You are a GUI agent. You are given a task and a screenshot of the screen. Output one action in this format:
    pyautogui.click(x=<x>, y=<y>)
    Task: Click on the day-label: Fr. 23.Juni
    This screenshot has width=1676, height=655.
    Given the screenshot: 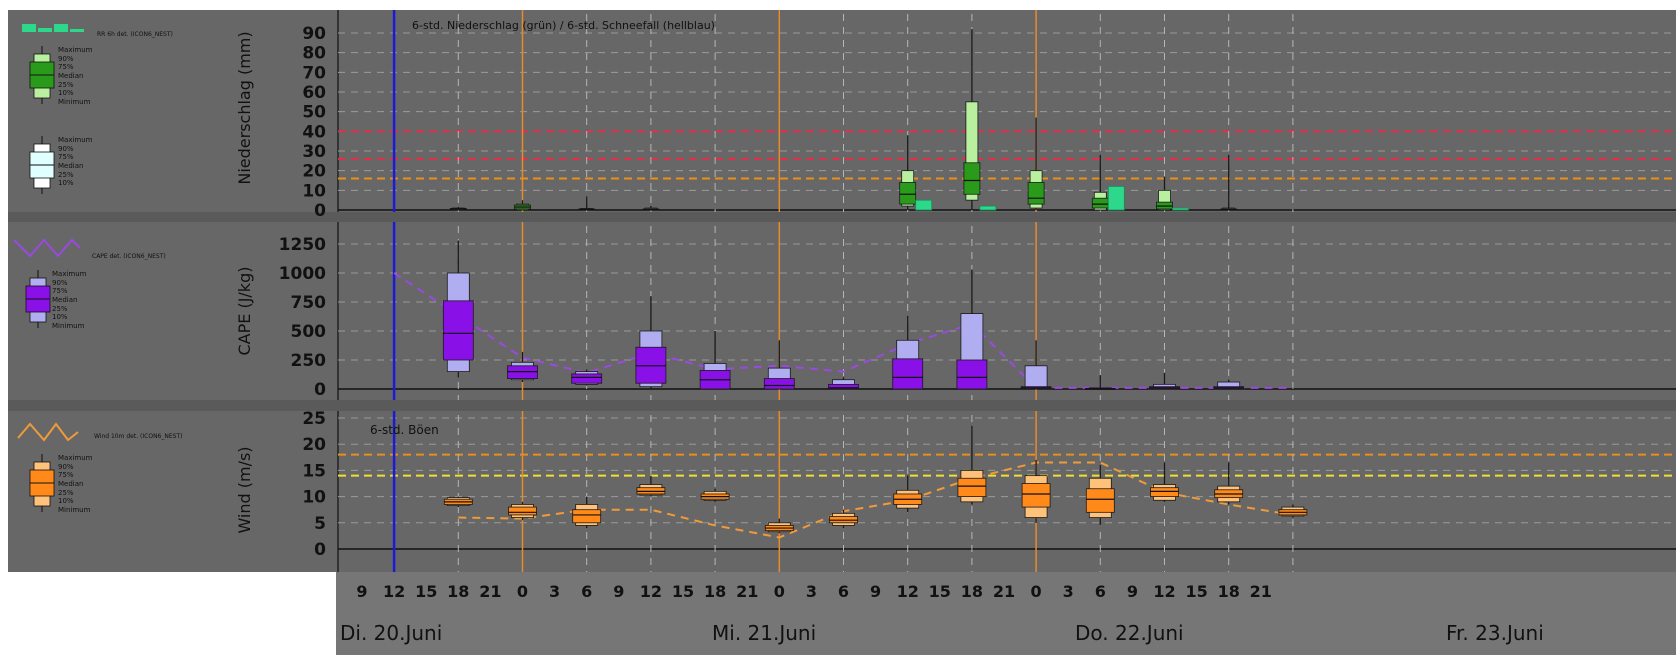 What is the action you would take?
    pyautogui.click(x=1495, y=633)
    